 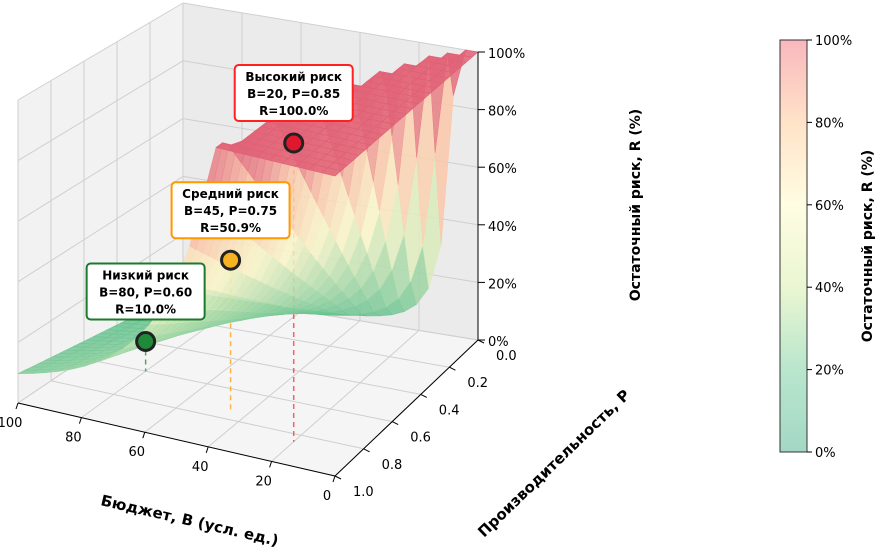 I want to click on annotation-value: R=50.9%, so click(x=230, y=228).